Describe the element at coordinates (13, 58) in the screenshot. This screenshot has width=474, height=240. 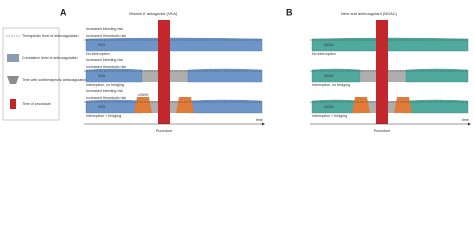
I see `legend-cumulative` at that location.